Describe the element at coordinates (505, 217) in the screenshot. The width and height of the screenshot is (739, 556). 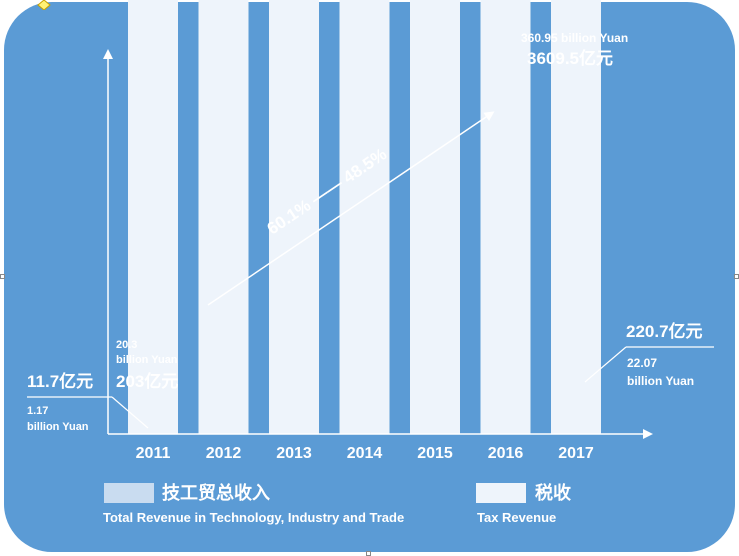
I see `bar-tax-revenue-2016` at that location.